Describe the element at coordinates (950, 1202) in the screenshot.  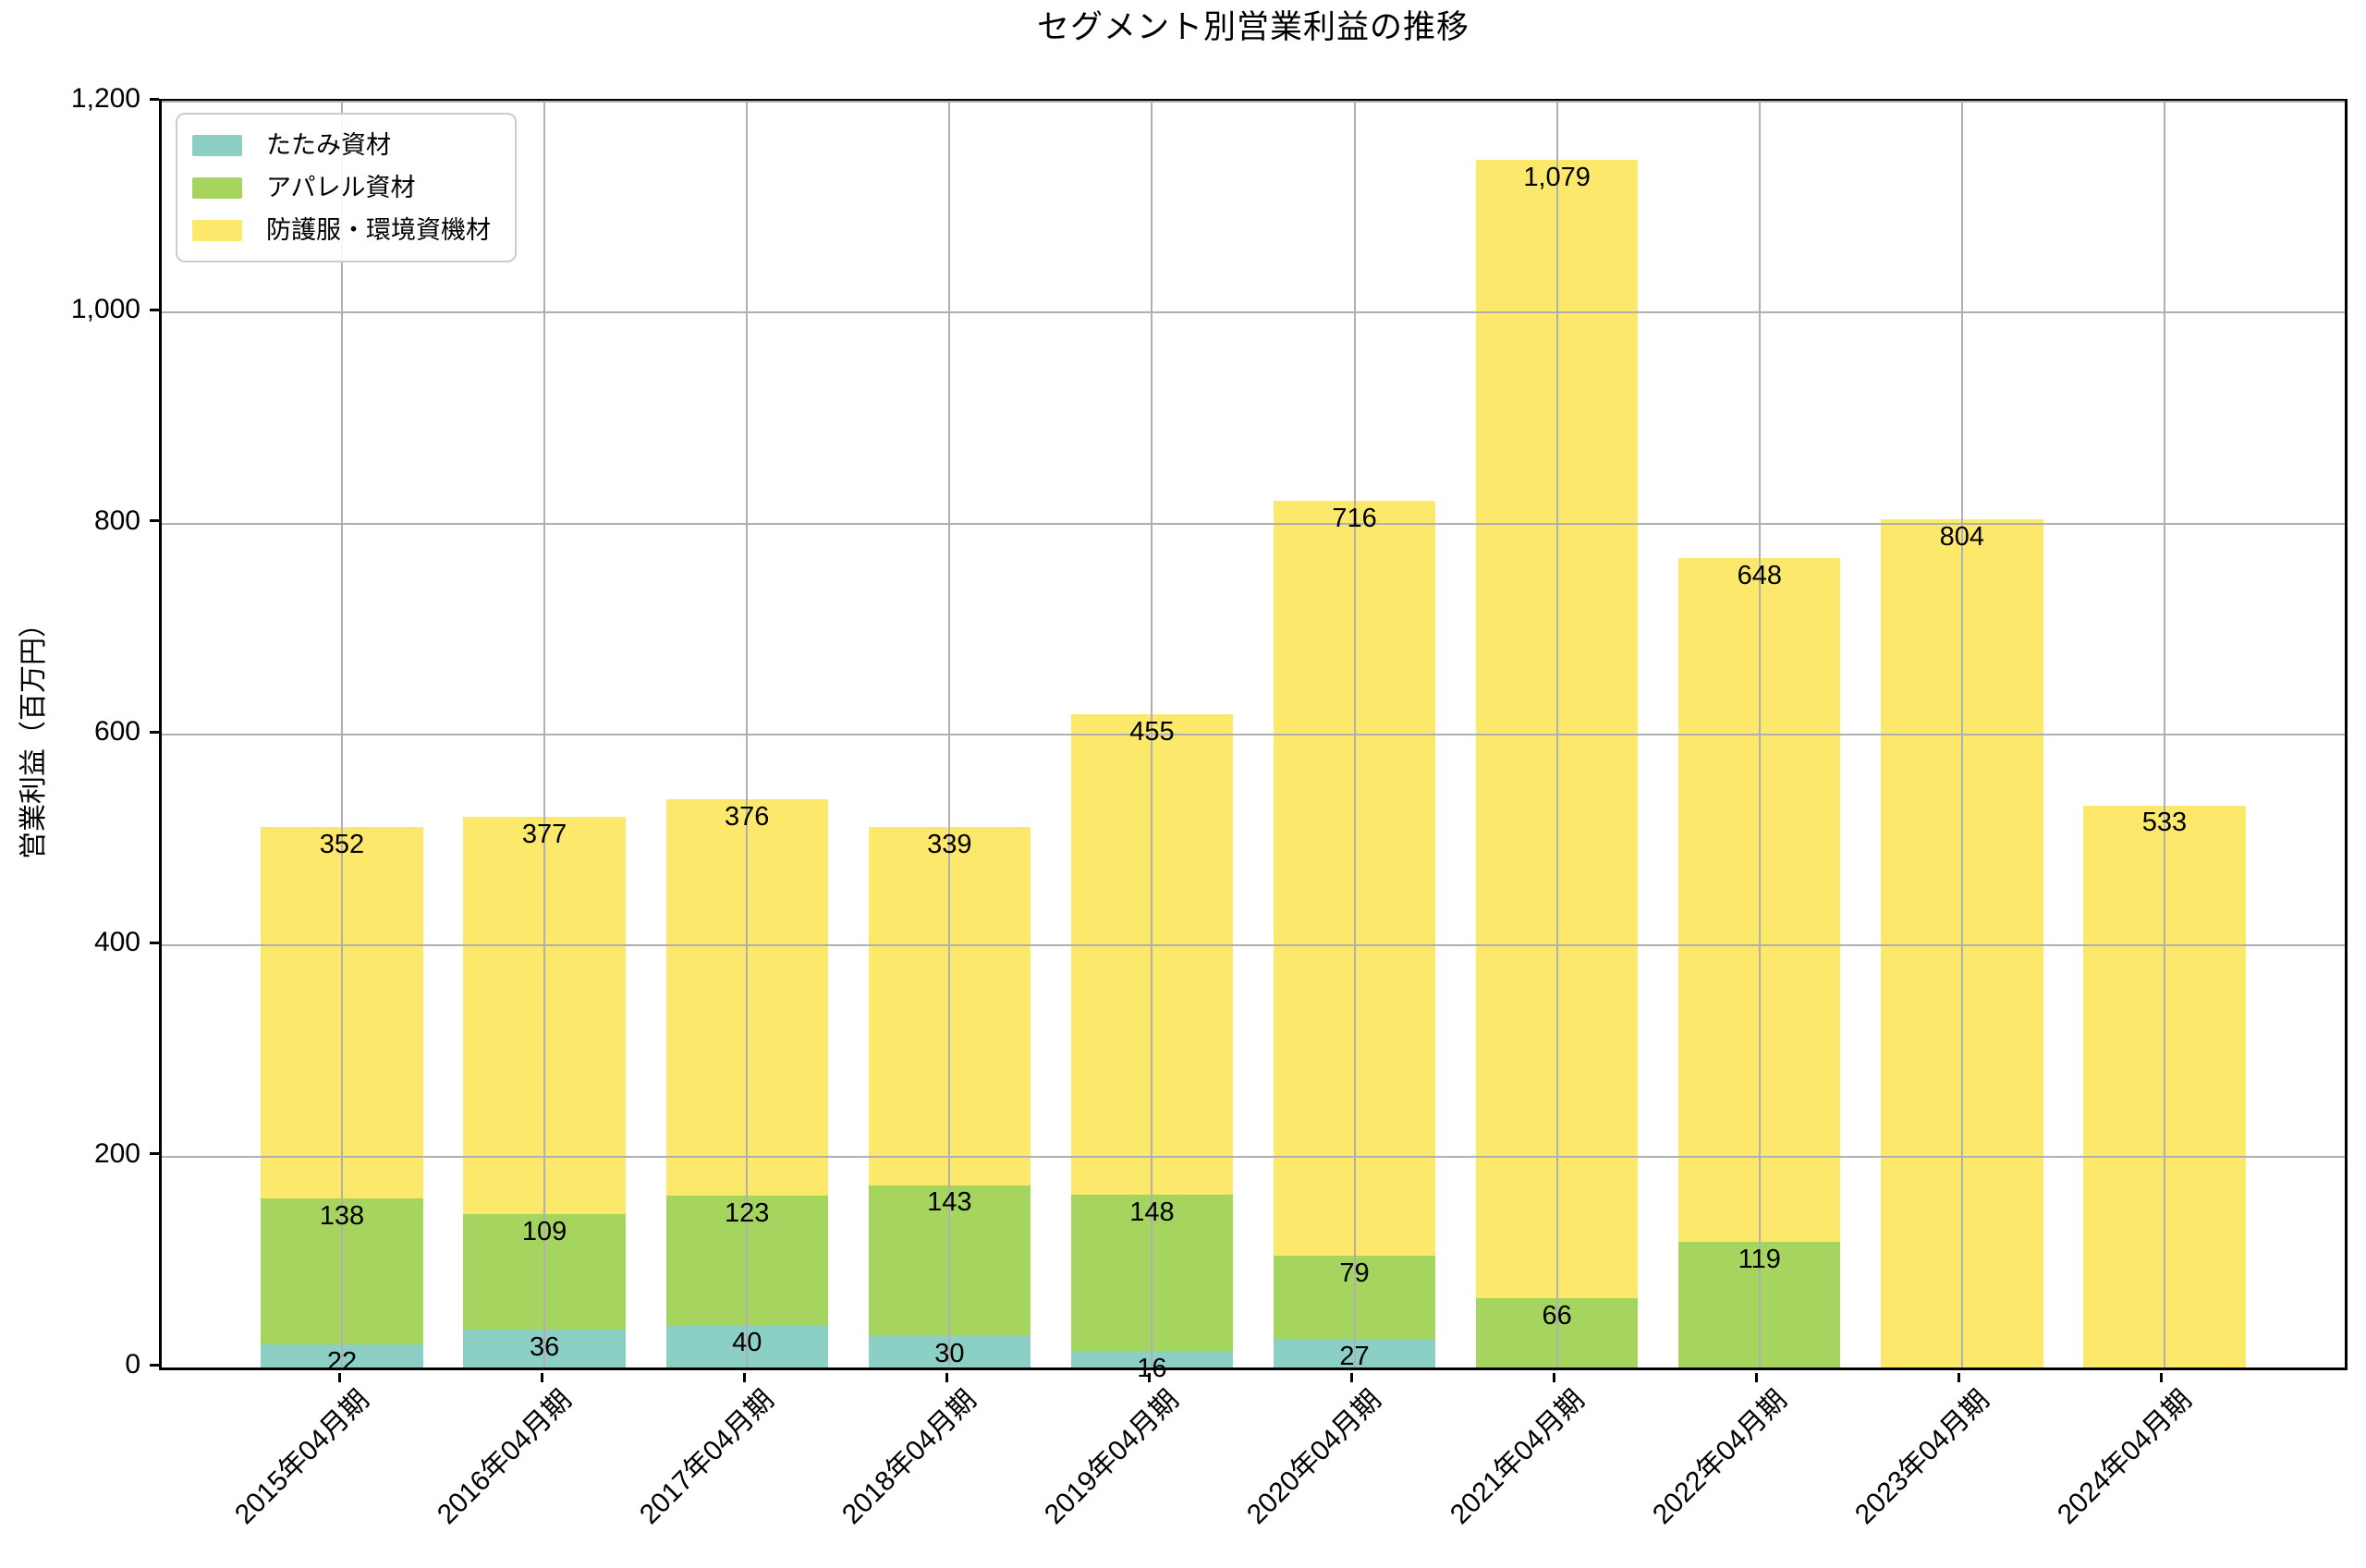
I see `bar-value-label: 143` at that location.